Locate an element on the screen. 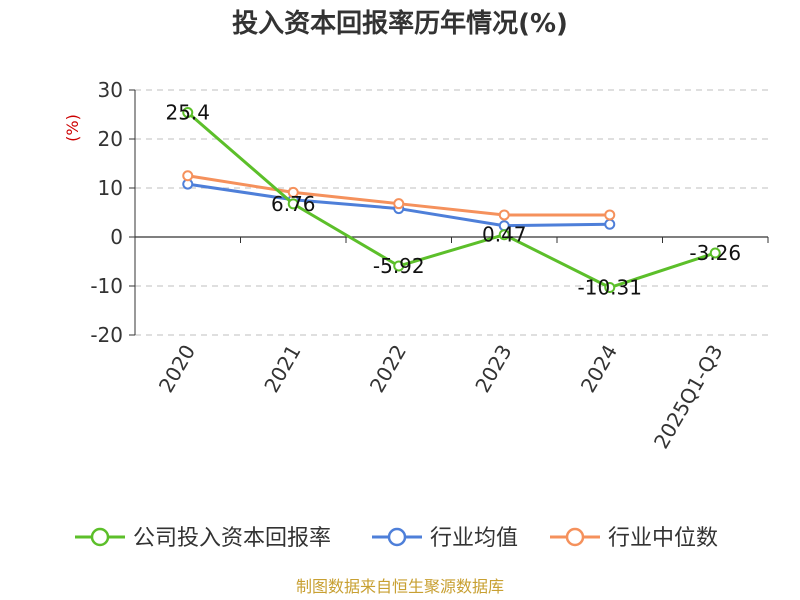  y-tick-label: 0 is located at coordinates (116, 237).